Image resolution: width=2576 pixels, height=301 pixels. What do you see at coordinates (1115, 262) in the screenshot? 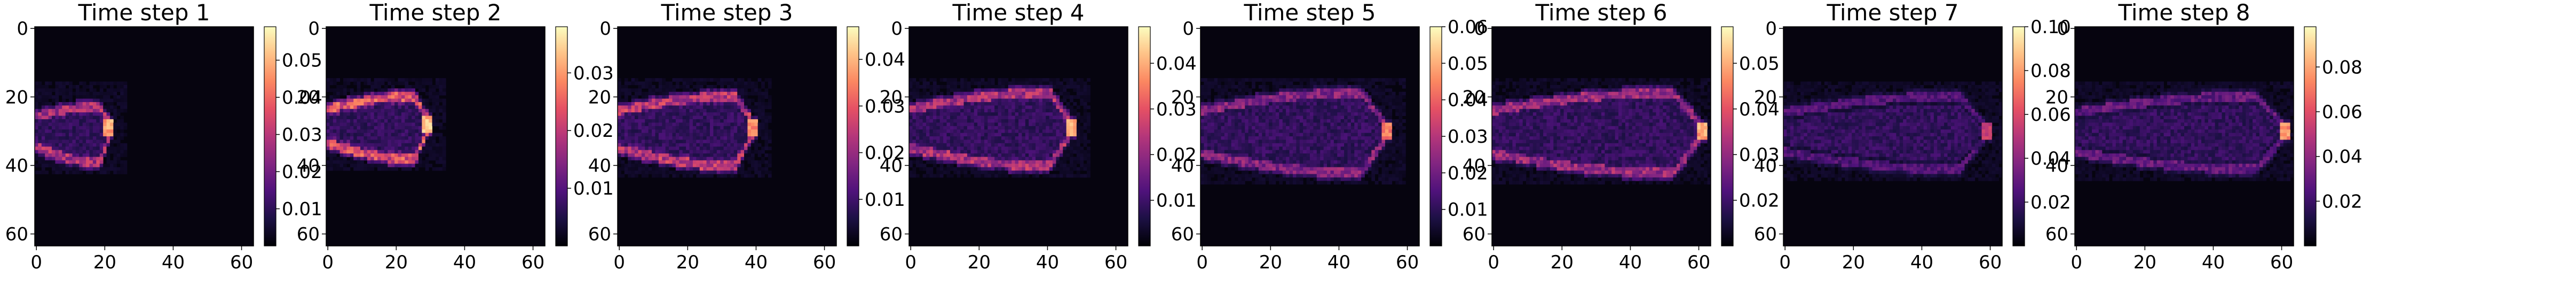
I see `x-tick-label: 60` at bounding box center [1115, 262].